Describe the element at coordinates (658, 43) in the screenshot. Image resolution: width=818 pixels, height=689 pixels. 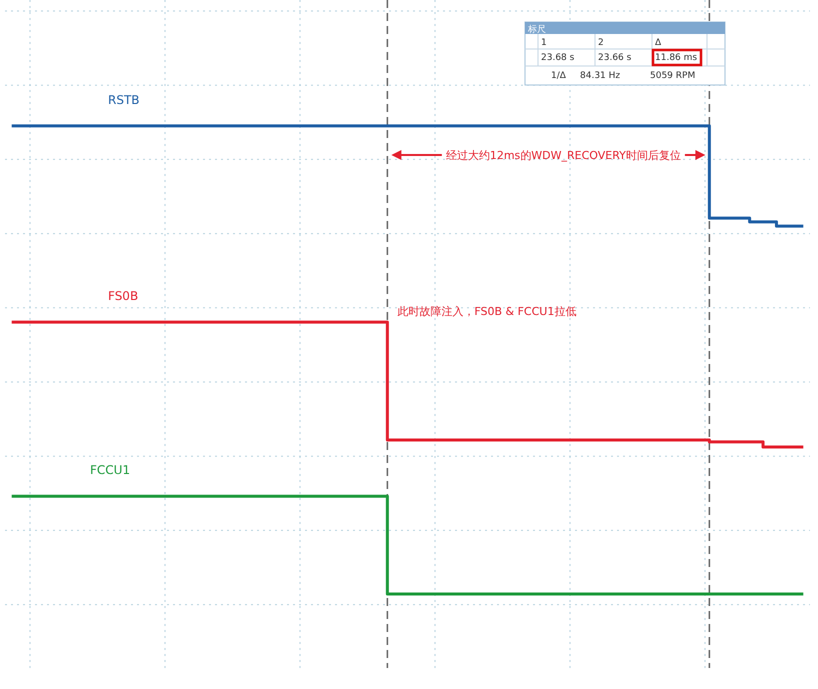
I see `text: Δ` at that location.